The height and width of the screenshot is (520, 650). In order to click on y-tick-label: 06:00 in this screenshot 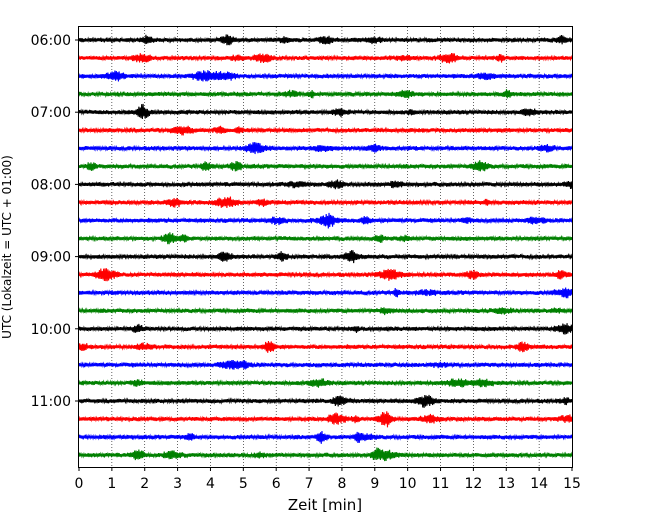, I will do `click(51, 41)`.